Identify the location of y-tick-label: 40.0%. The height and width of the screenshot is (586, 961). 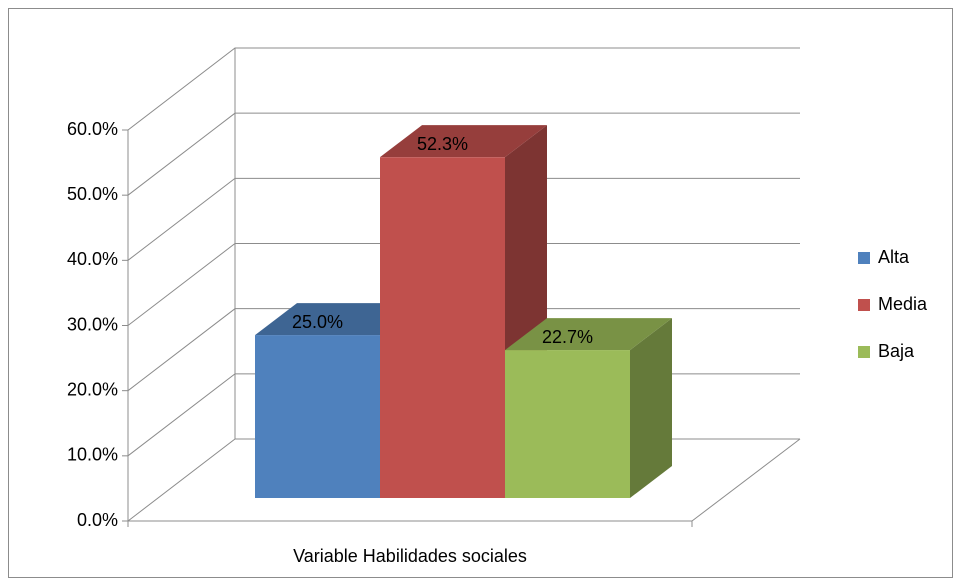
(92, 259).